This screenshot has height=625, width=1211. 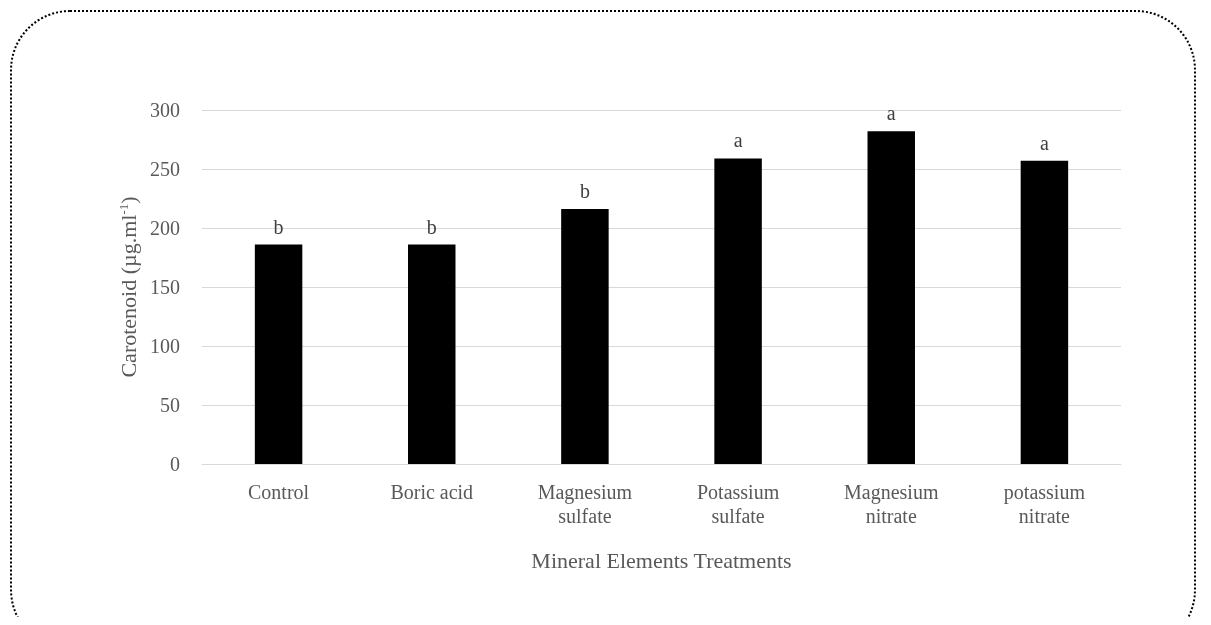 What do you see at coordinates (432, 492) in the screenshot?
I see `x-tick-label: Boric acid` at bounding box center [432, 492].